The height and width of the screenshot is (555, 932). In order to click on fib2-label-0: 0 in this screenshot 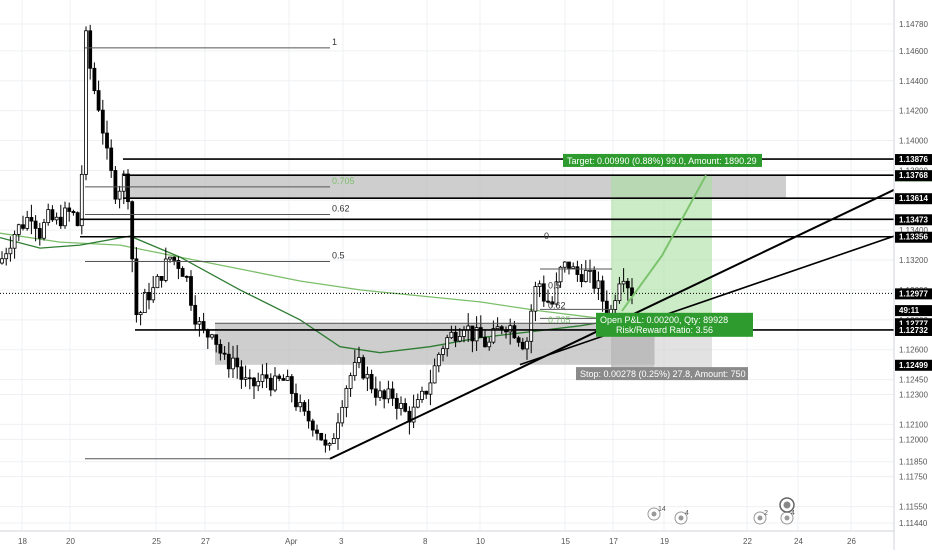, I will do `click(546, 236)`.